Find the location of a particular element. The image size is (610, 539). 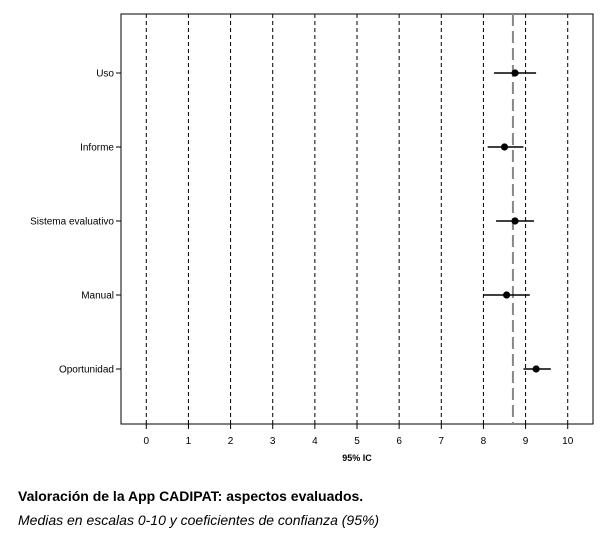

x-tick-label-5: 5 is located at coordinates (357, 441).